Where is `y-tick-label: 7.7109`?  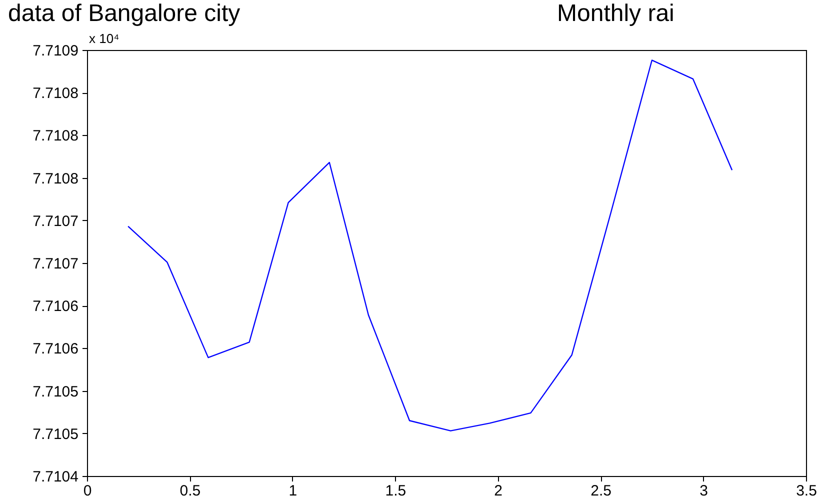 y-tick-label: 7.7109 is located at coordinates (55, 51).